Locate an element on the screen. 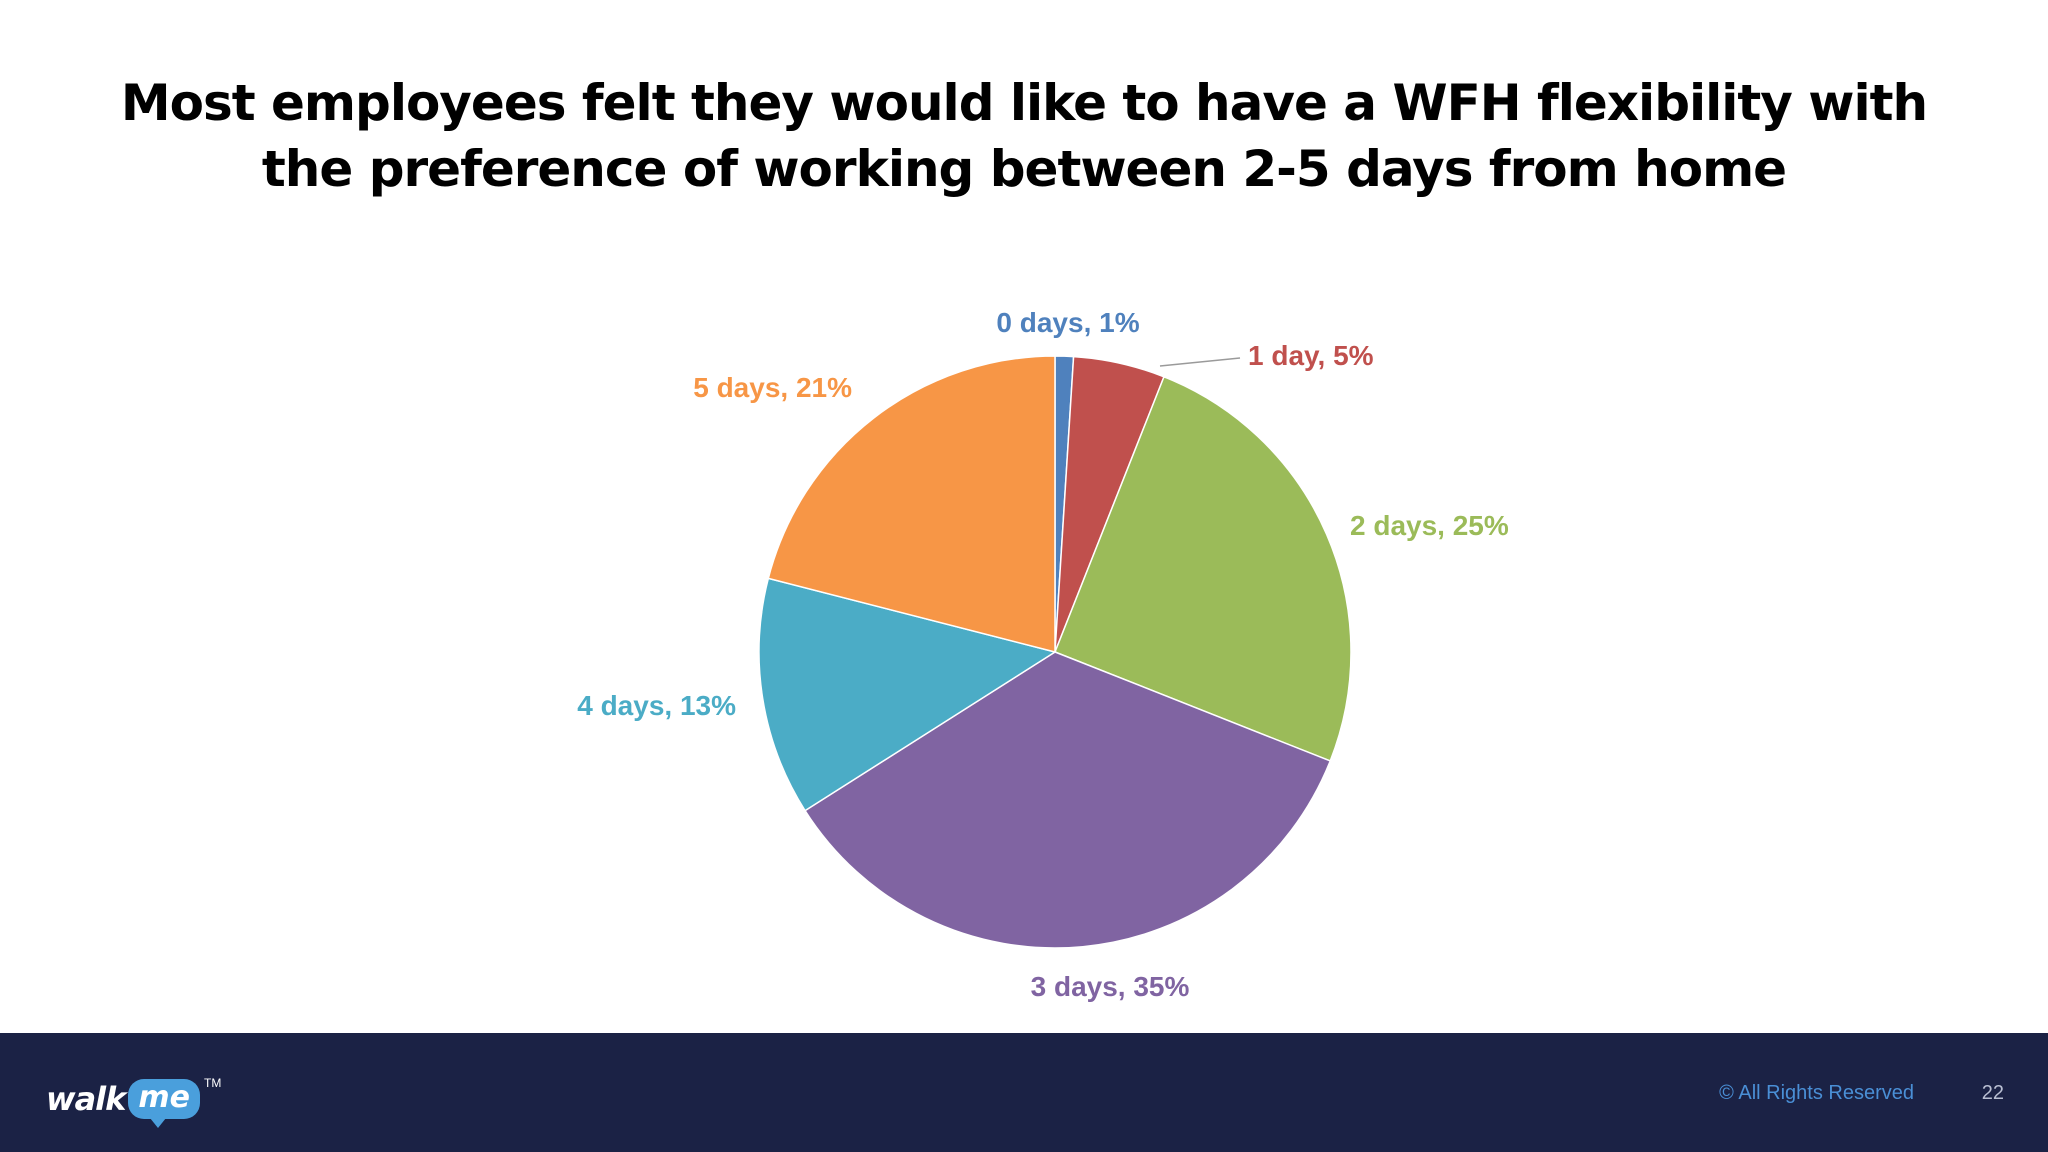 This screenshot has width=2048, height=1152. data-label-3-days: 3 days, 35% is located at coordinates (1110, 986).